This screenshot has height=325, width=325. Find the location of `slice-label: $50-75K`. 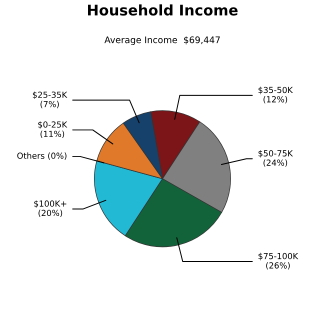

slice-label: $50-75K is located at coordinates (275, 154).